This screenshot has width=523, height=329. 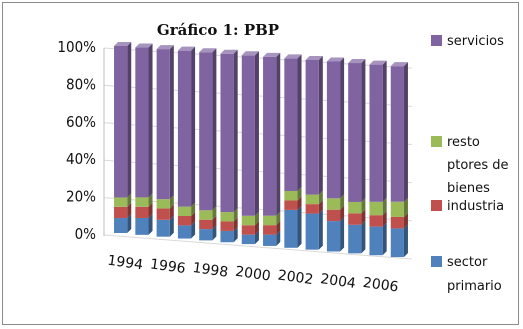 I want to click on y-tick-label: 80%, so click(x=81, y=84).